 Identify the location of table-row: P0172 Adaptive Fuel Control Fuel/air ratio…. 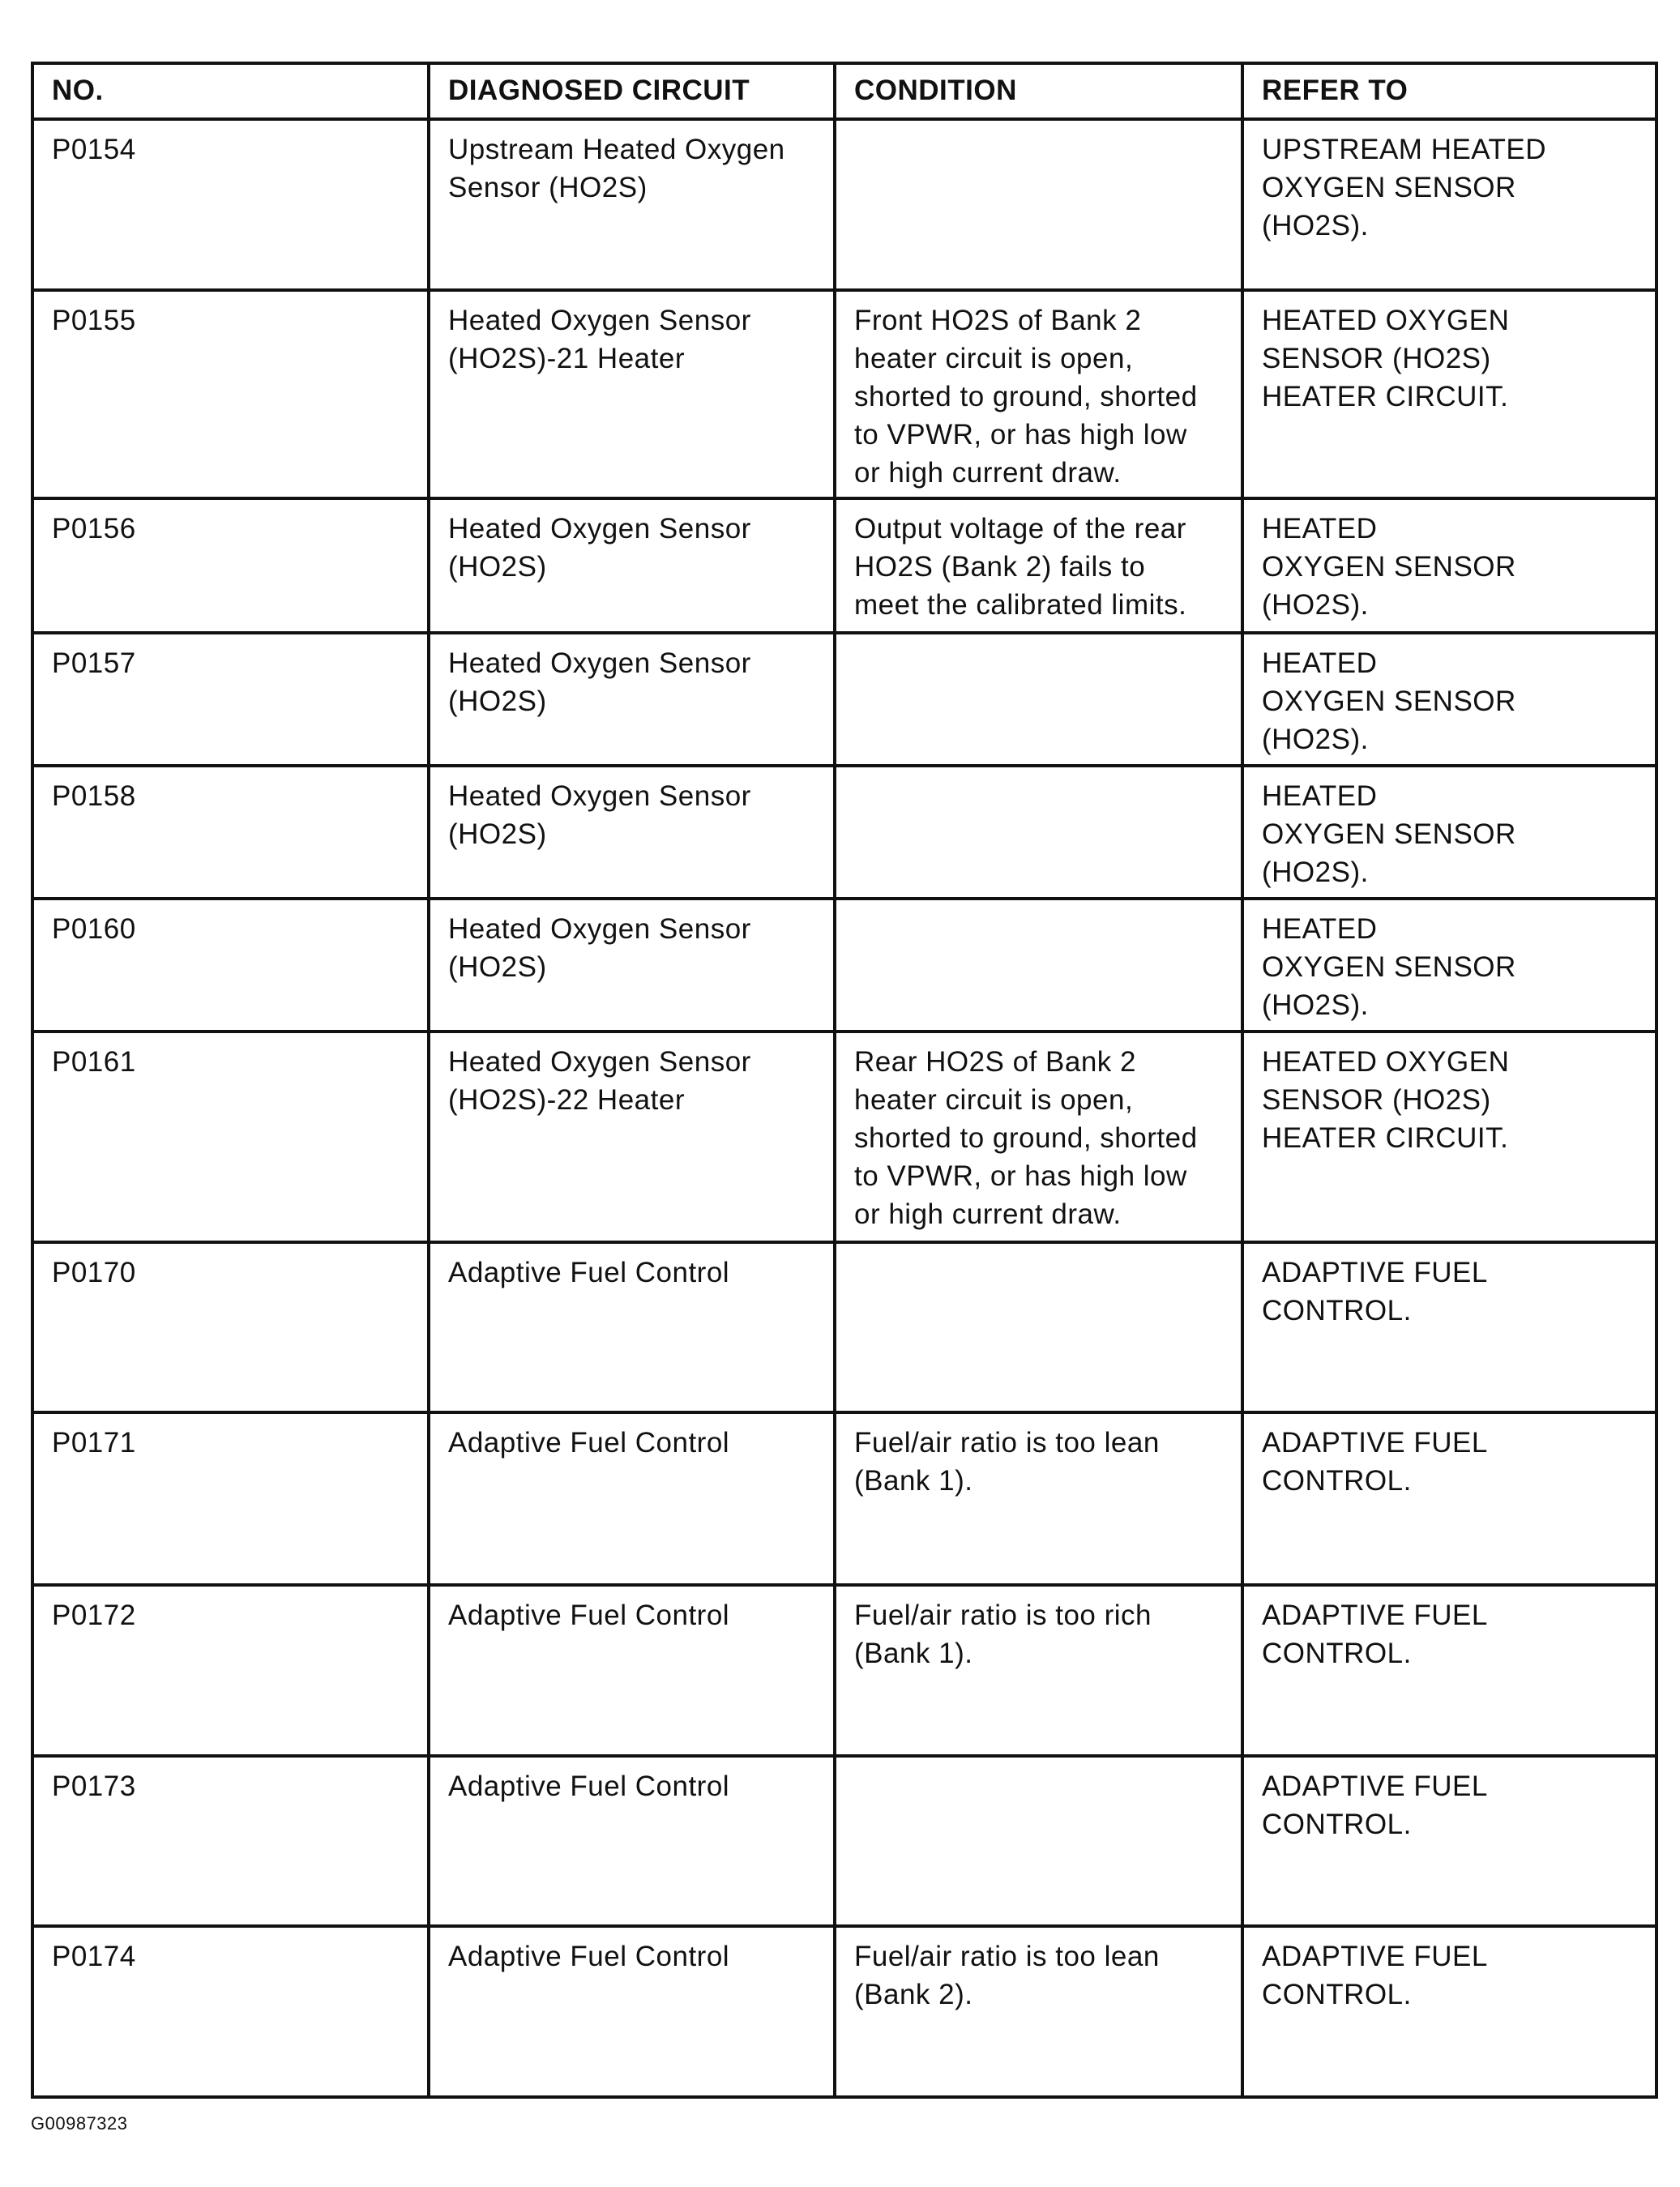
(845, 1670).